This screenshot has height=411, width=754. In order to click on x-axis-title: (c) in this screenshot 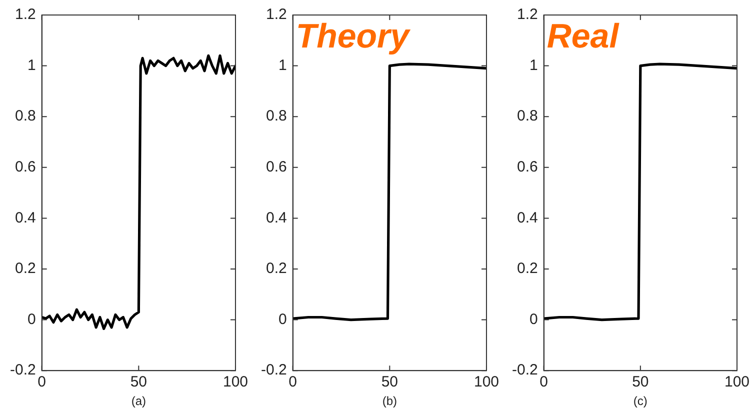, I will do `click(640, 401)`.